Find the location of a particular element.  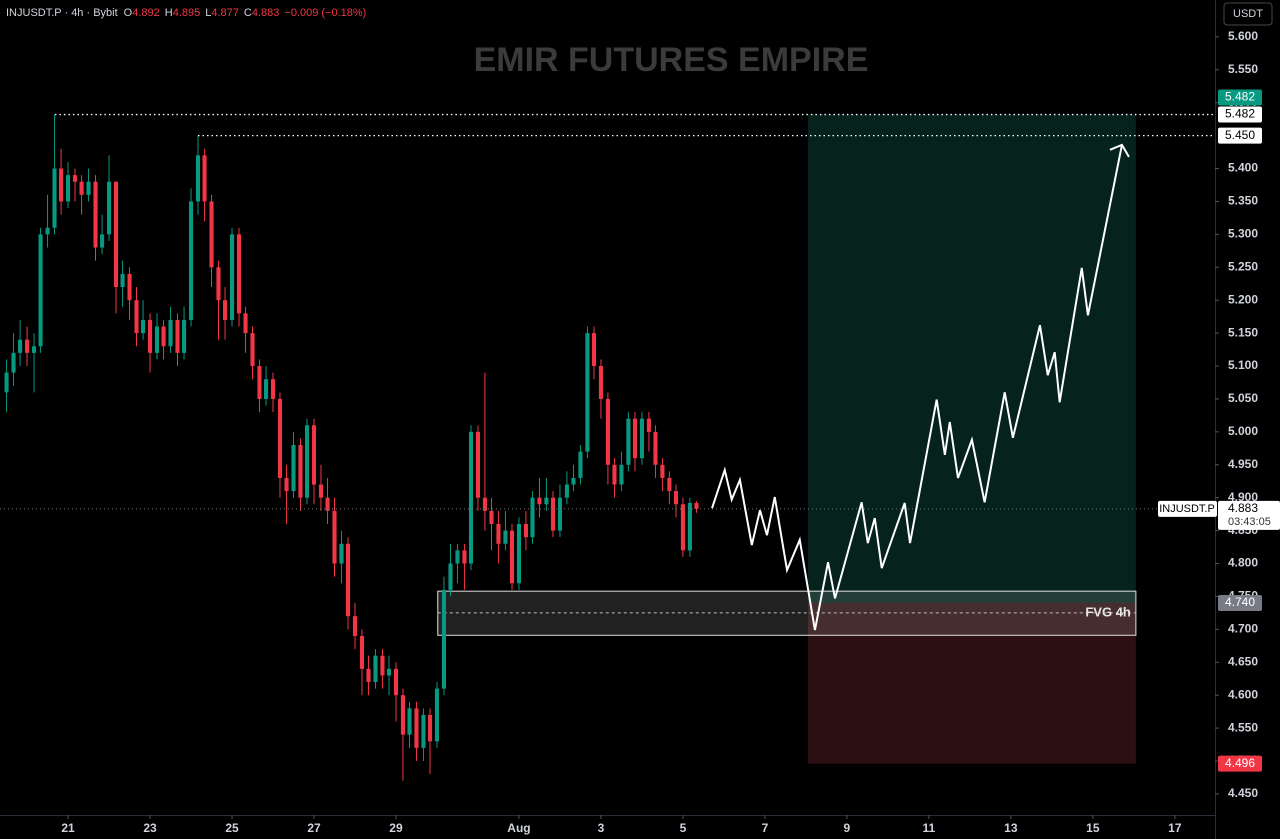

symbol-tag-bg is located at coordinates (1187, 508).